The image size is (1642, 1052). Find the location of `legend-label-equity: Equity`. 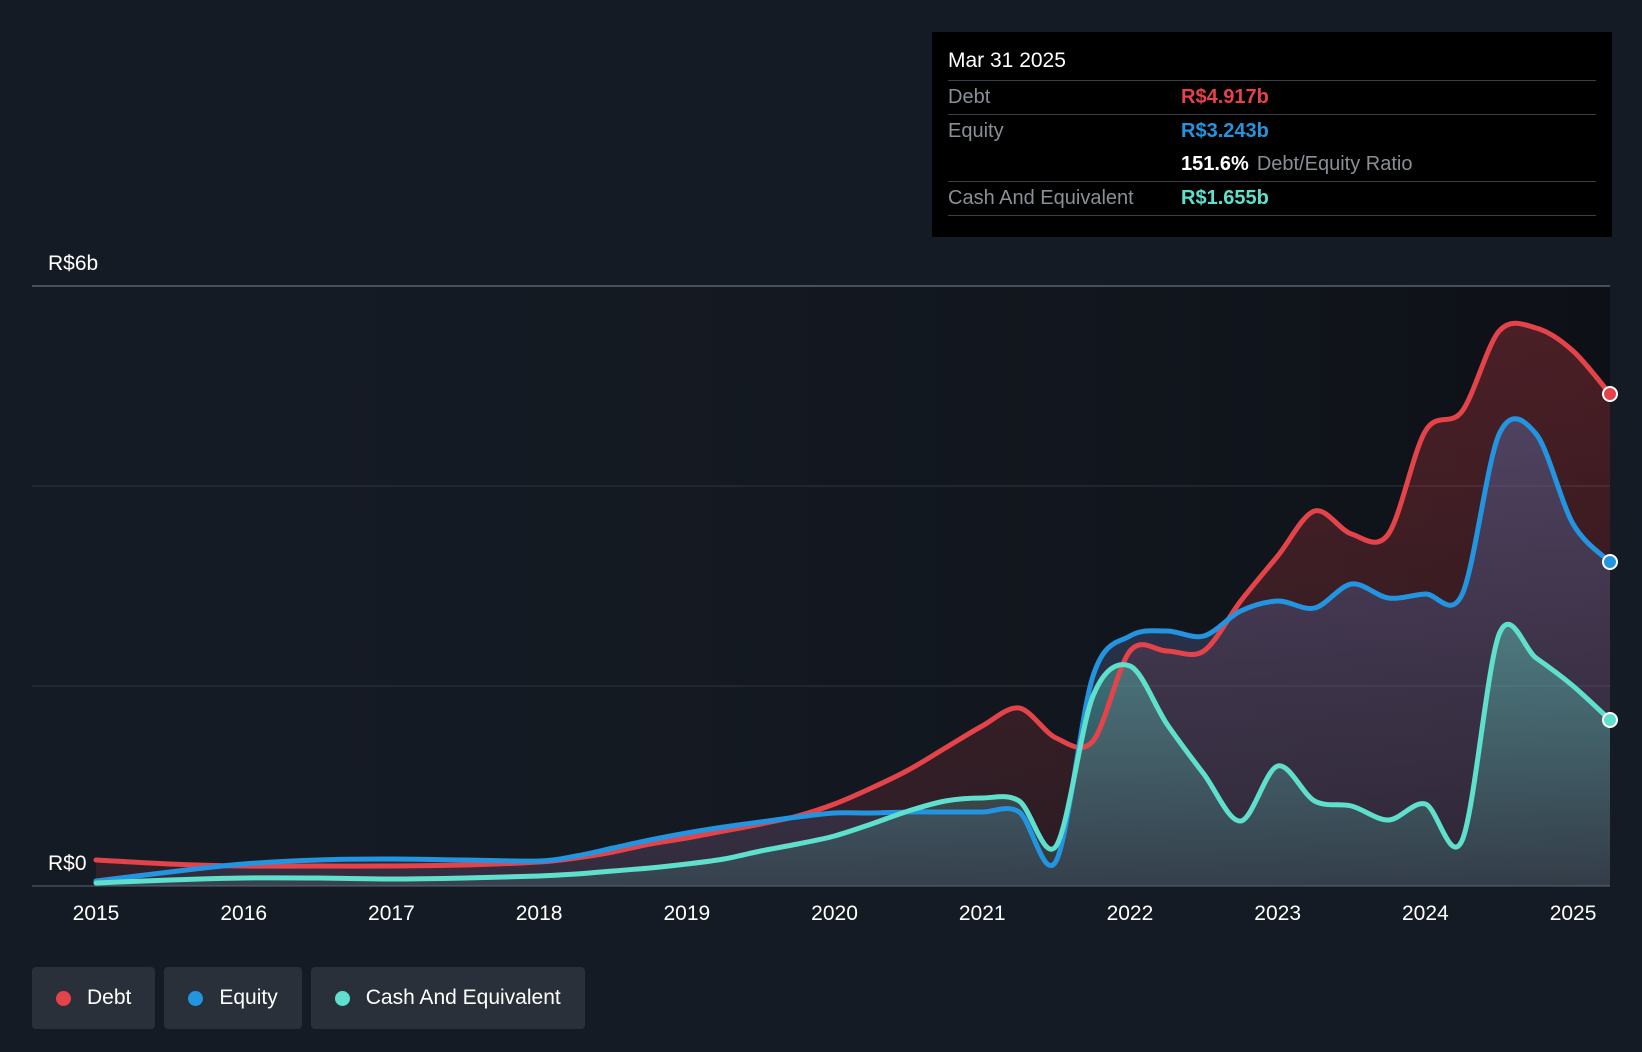

legend-label-equity: Equity is located at coordinates (248, 997).